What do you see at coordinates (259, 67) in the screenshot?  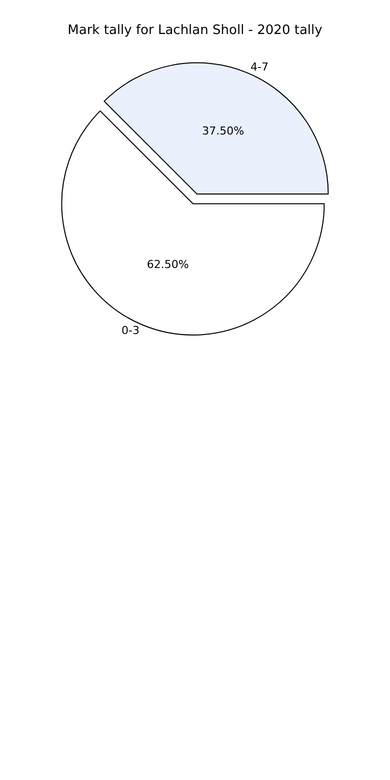 I see `slice-label: 4-7` at bounding box center [259, 67].